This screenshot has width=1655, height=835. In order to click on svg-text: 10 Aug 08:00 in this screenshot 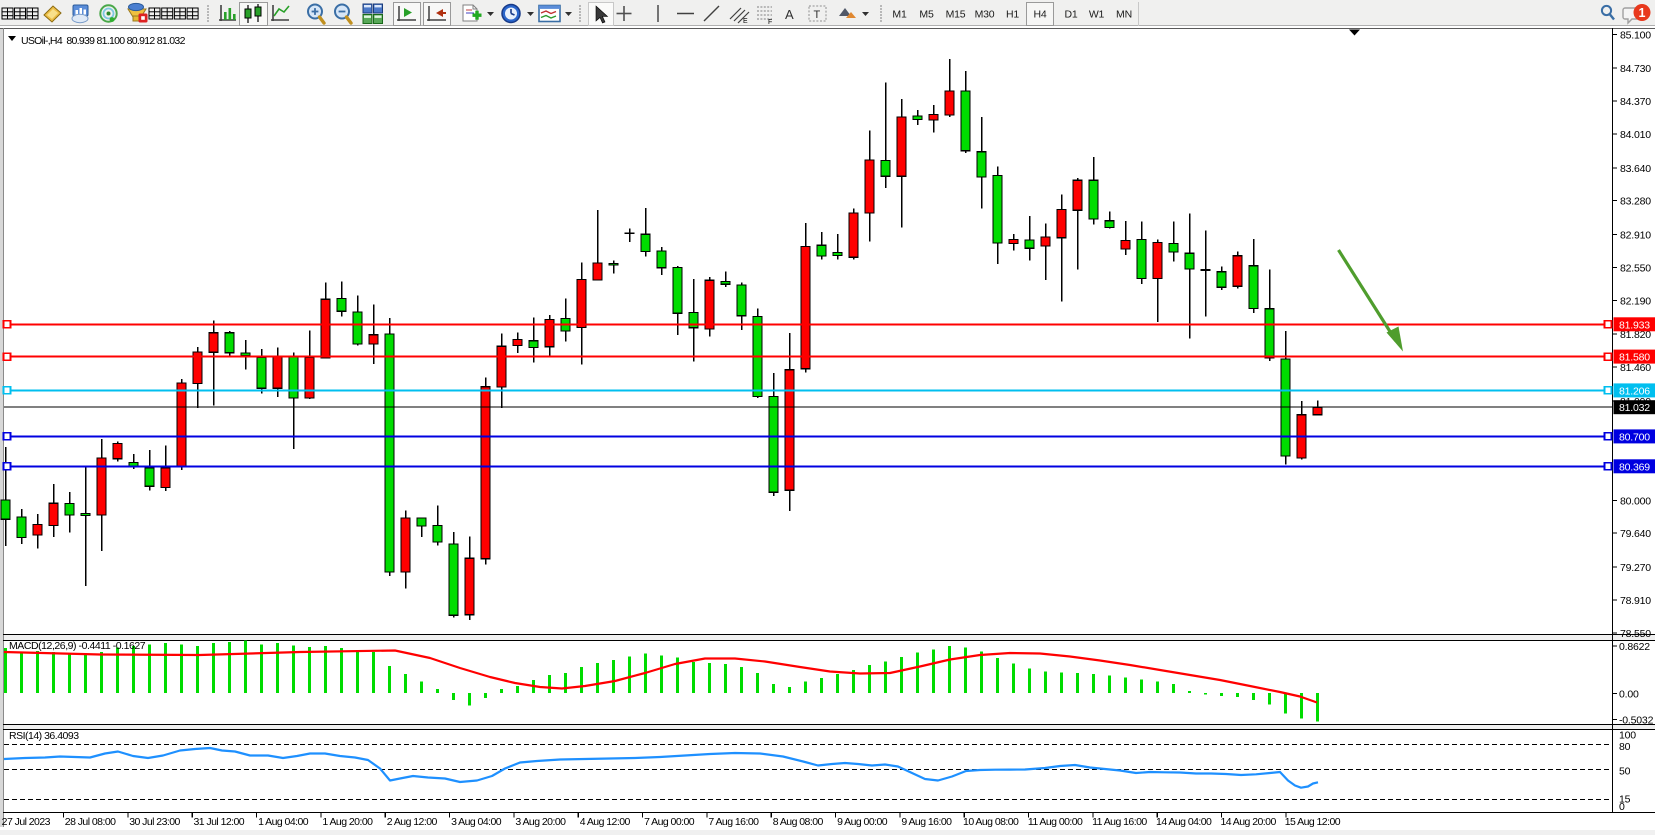, I will do `click(991, 822)`.